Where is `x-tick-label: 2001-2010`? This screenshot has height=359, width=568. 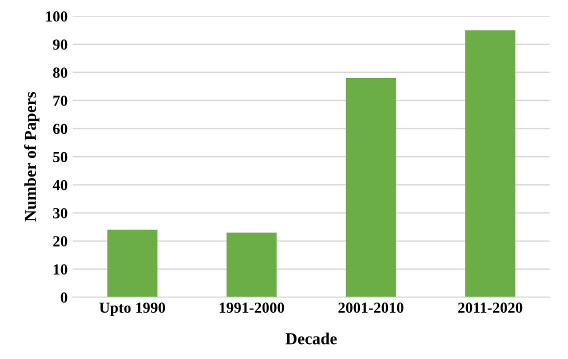 x-tick-label: 2001-2010 is located at coordinates (371, 307).